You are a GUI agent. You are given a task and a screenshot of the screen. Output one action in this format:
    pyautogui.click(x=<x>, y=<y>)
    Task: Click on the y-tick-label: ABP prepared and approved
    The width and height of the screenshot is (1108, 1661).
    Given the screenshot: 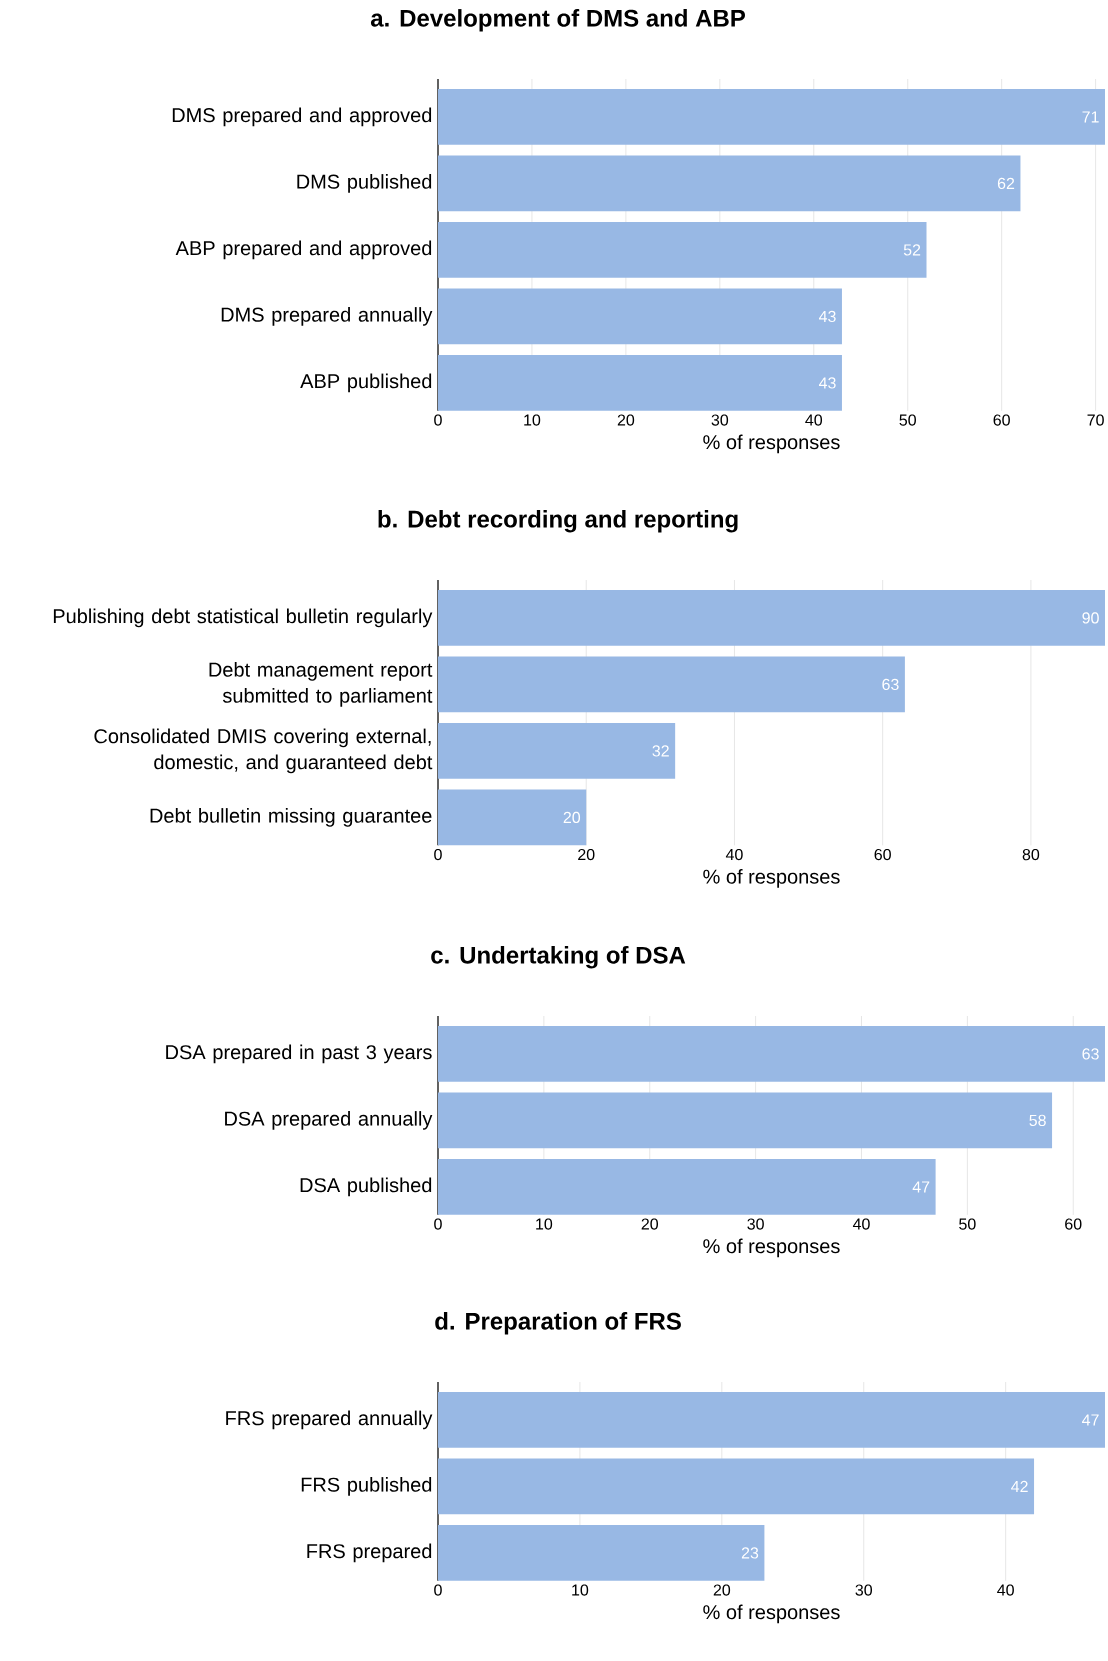 What is the action you would take?
    pyautogui.click(x=303, y=250)
    